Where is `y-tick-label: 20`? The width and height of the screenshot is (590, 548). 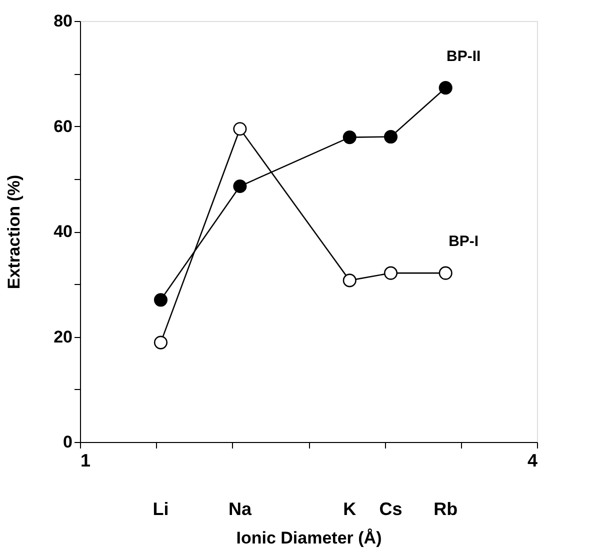
y-tick-label: 20 is located at coordinates (63, 336).